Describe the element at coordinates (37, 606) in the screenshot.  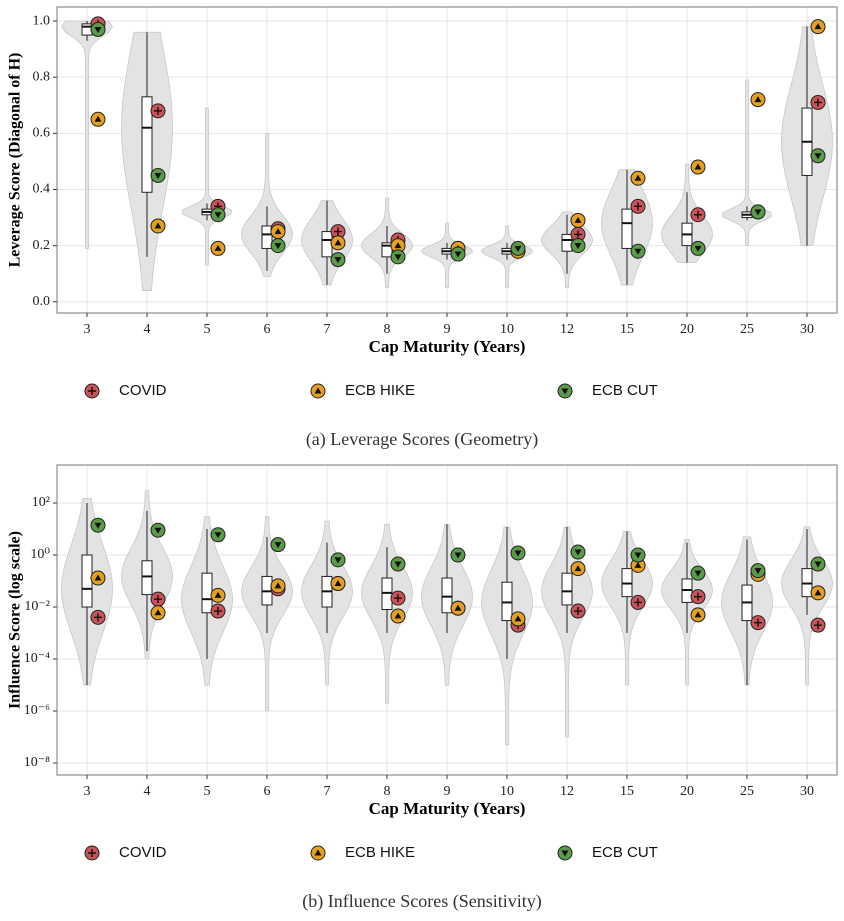
I see `y-tick-label: 10⁻²` at that location.